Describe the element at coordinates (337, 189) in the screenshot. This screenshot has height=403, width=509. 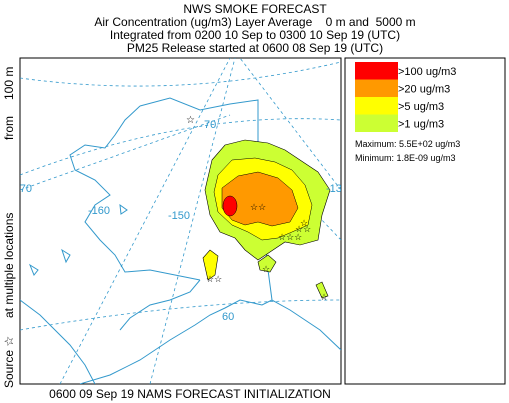
I see `graticule-label: -130` at that location.